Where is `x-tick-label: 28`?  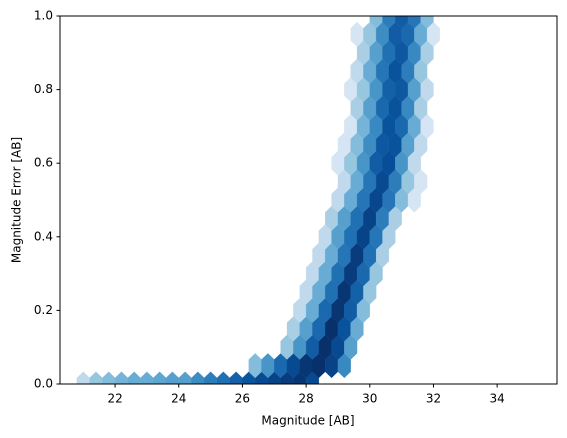 x-tick-label: 28 is located at coordinates (305, 399).